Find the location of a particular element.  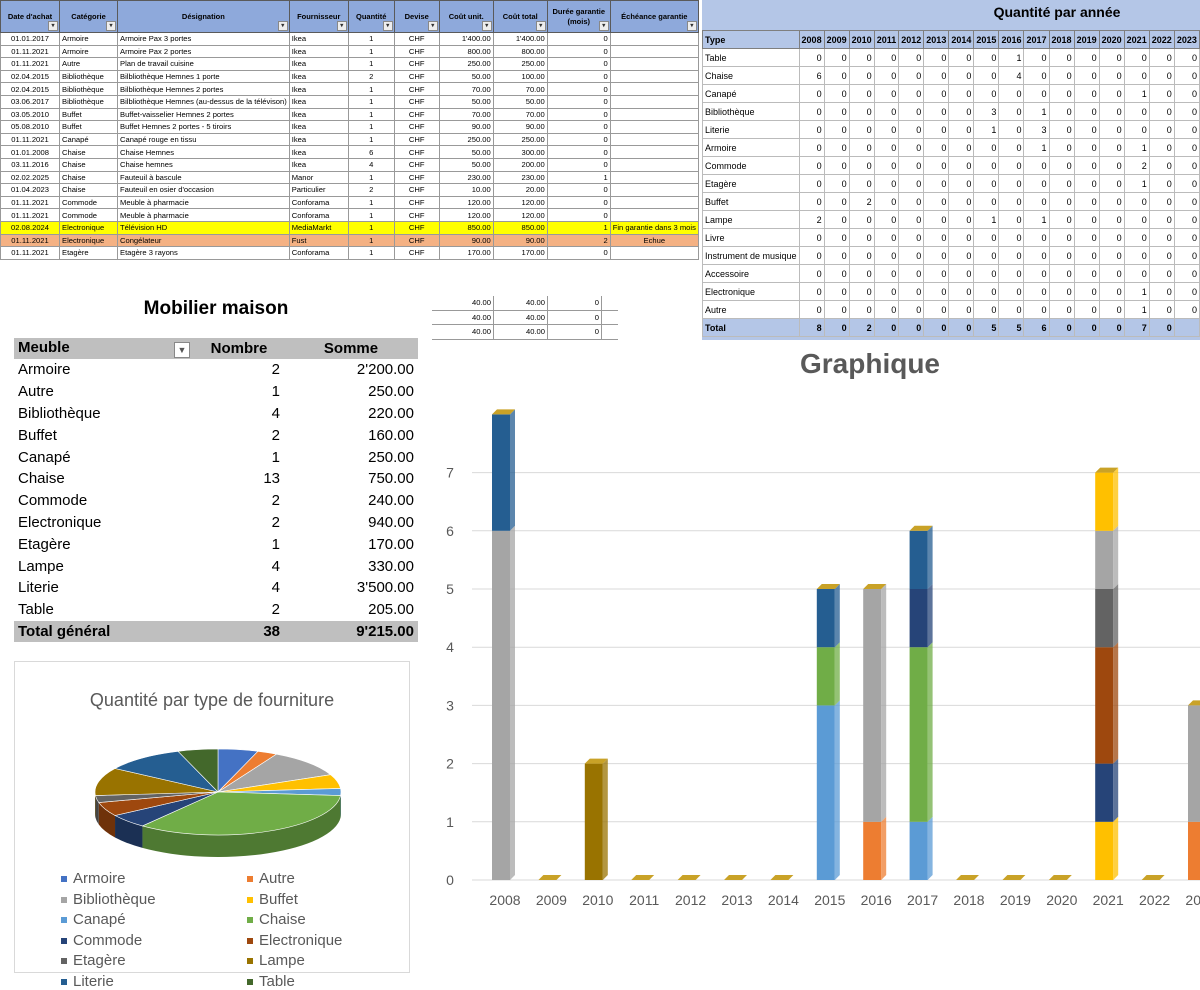

inventory-cell: Bilbliothèque Hemnes 2 portes is located at coordinates (204, 89).